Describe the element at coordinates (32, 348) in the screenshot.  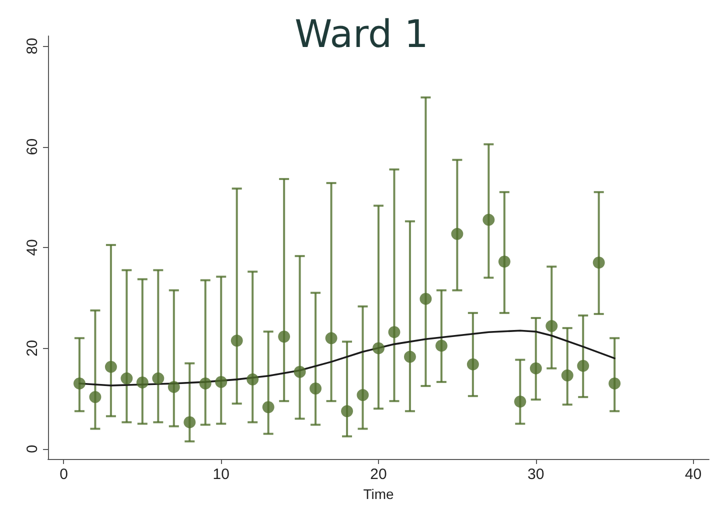
I see `y-tick-label: 20` at that location.